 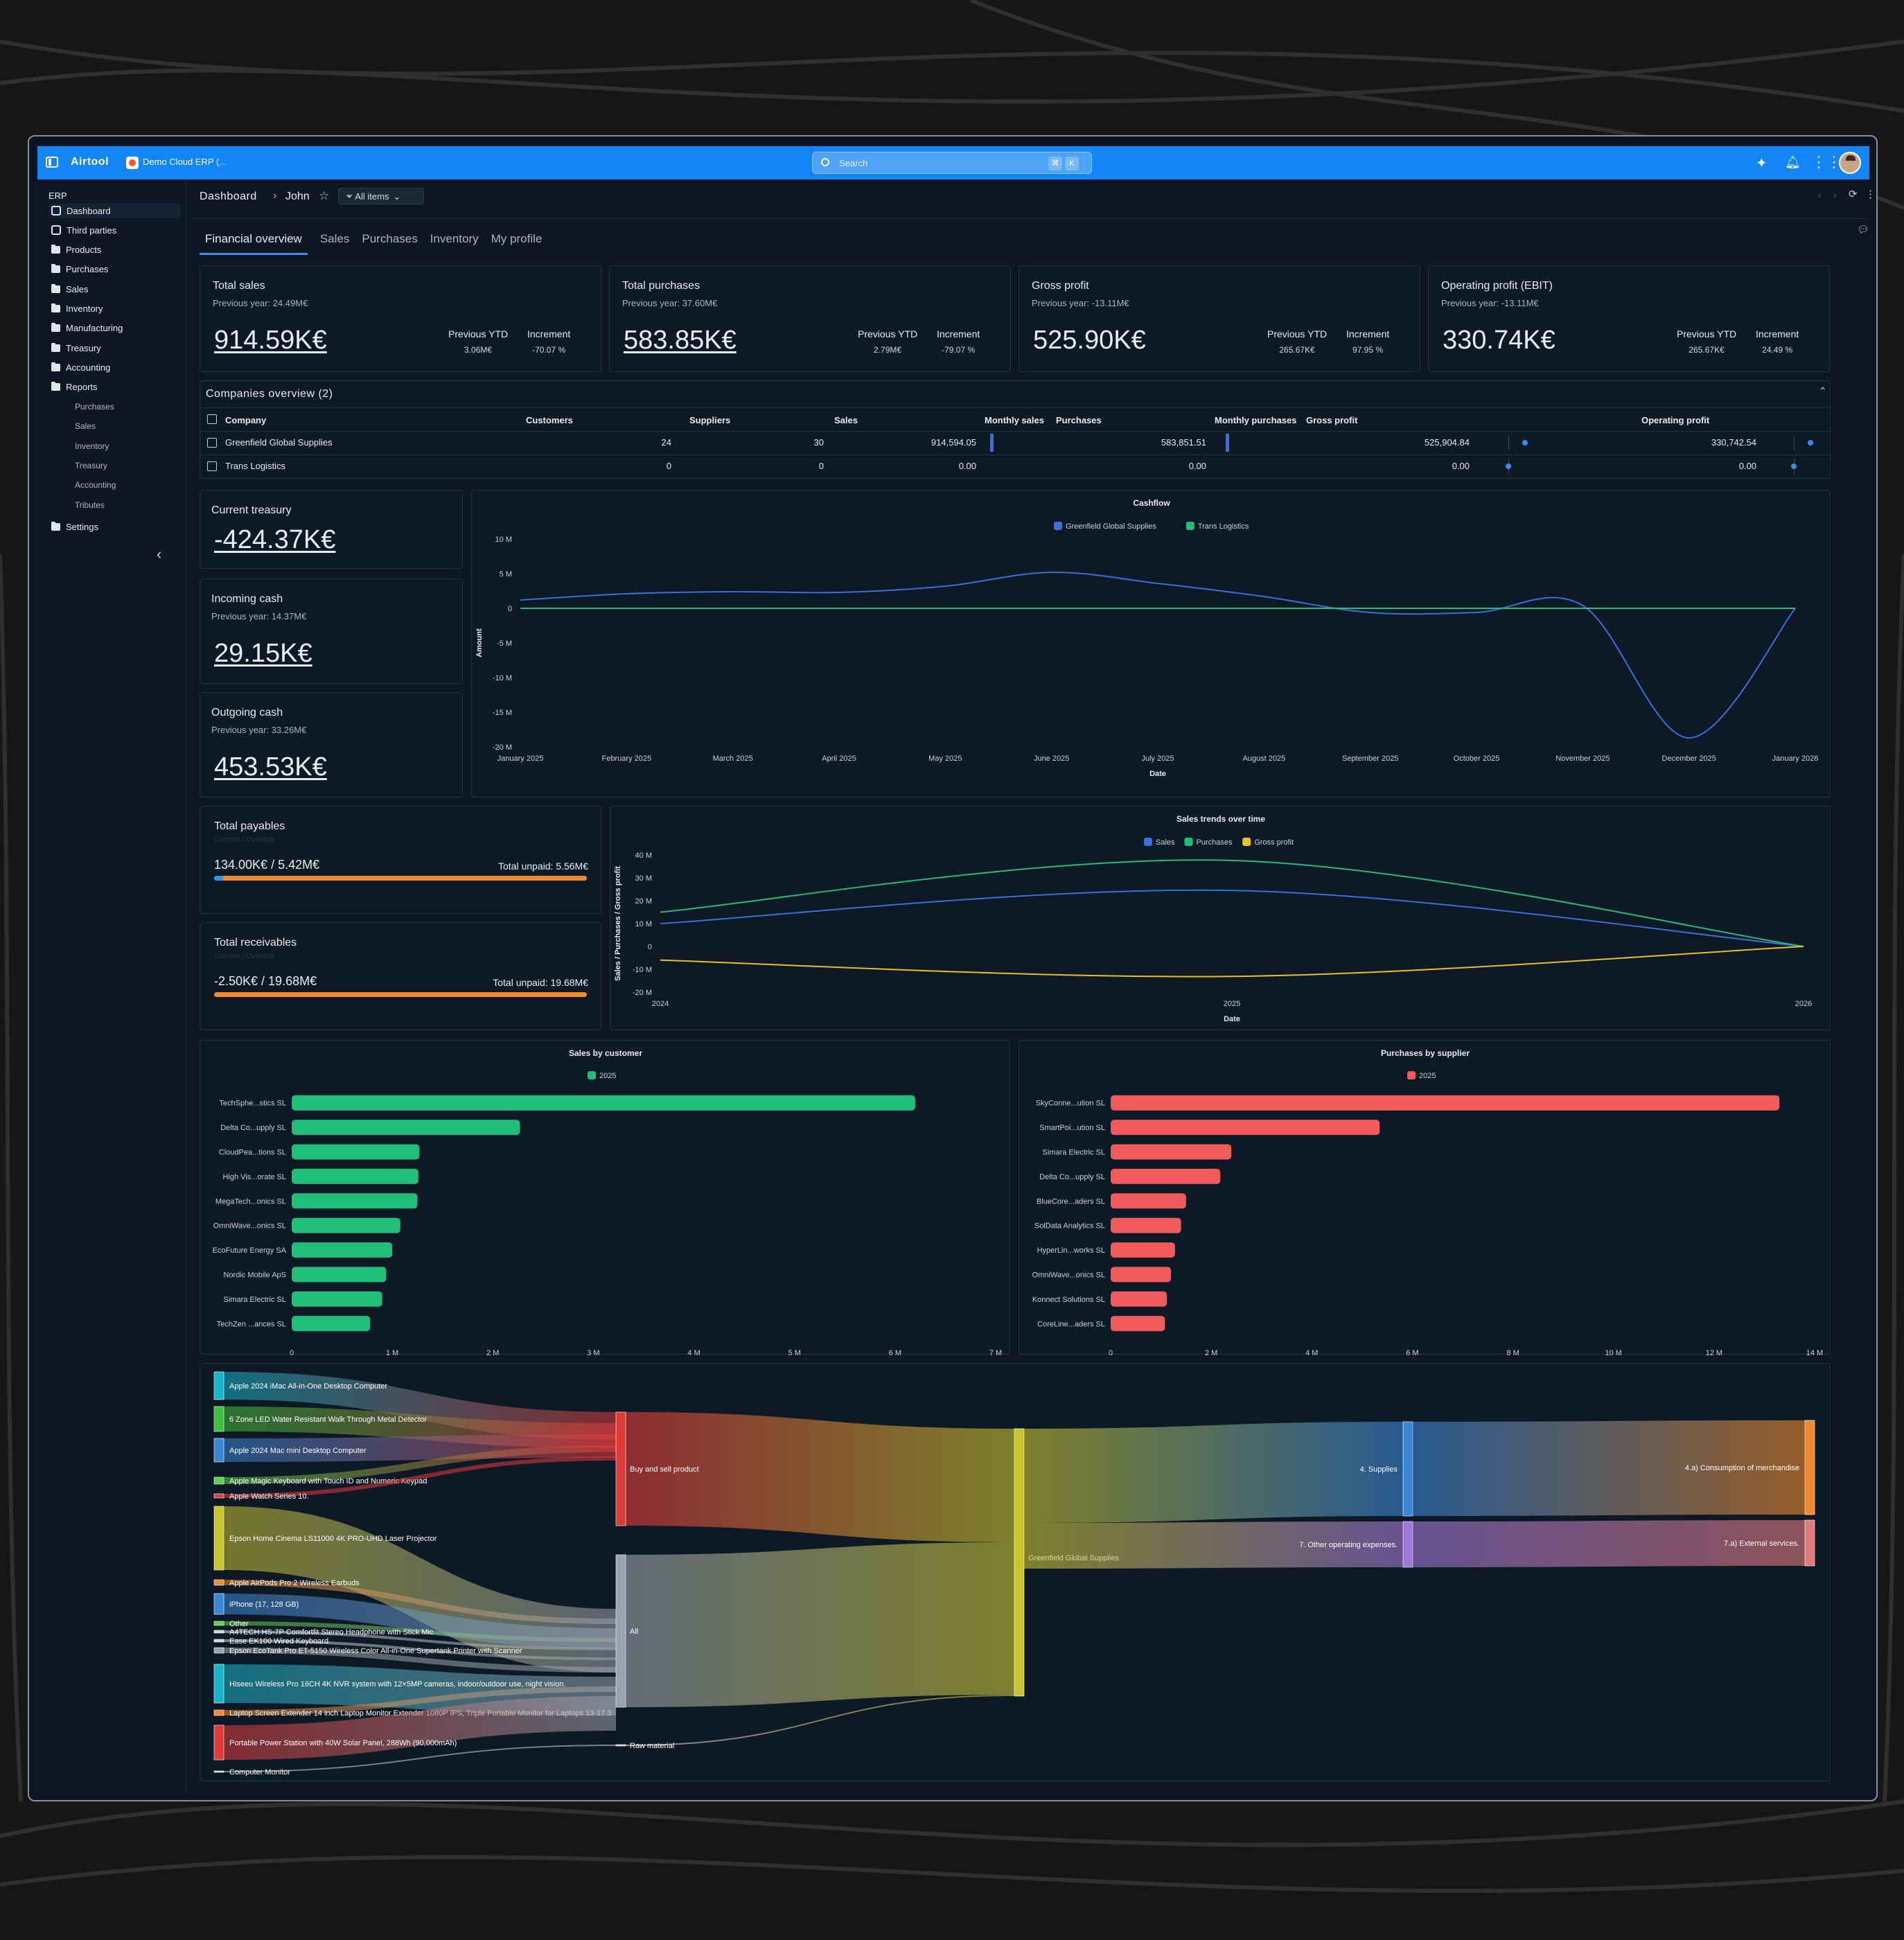 What do you see at coordinates (846, 420) in the screenshot?
I see `column-header: Sales` at bounding box center [846, 420].